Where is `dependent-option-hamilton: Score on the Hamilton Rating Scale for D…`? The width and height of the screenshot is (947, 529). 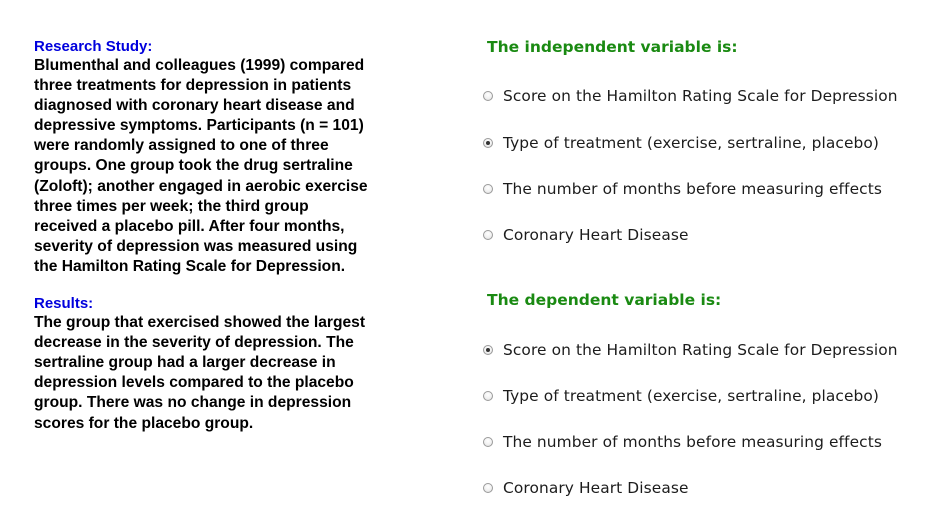 dependent-option-hamilton: Score on the Hamilton Rating Scale for D… is located at coordinates (690, 350).